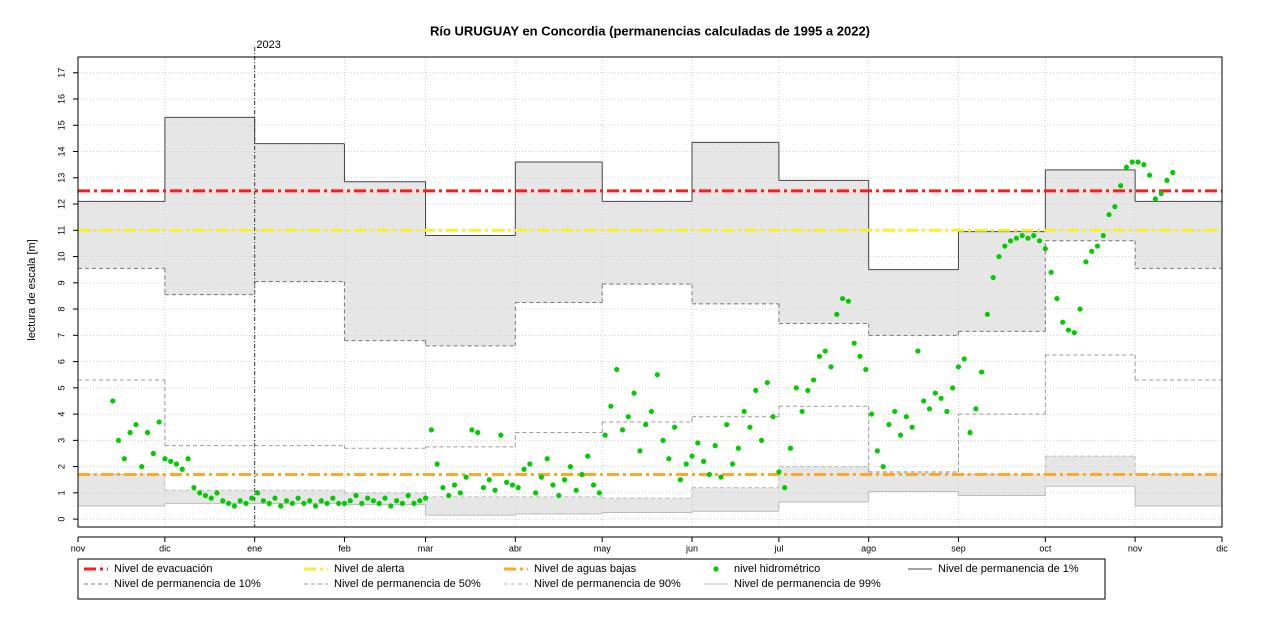 The image size is (1283, 640). What do you see at coordinates (61, 73) in the screenshot?
I see `y-tick-label: 17` at bounding box center [61, 73].